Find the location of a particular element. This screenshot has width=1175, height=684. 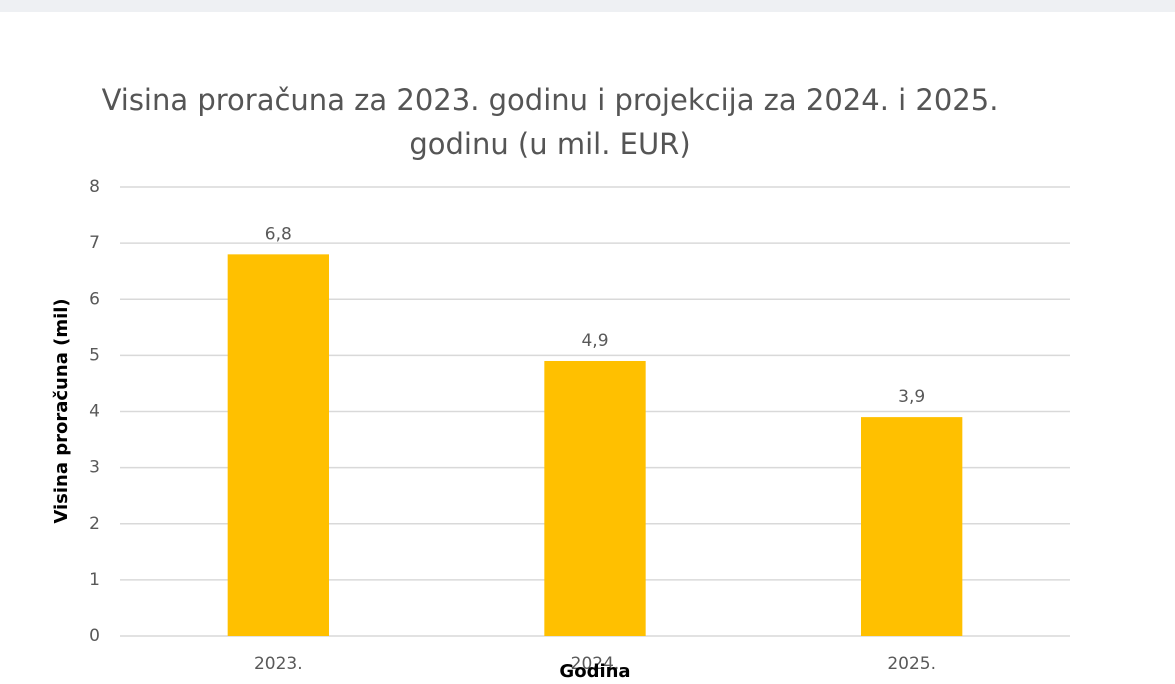

data-label: 3,9 is located at coordinates (911, 397).